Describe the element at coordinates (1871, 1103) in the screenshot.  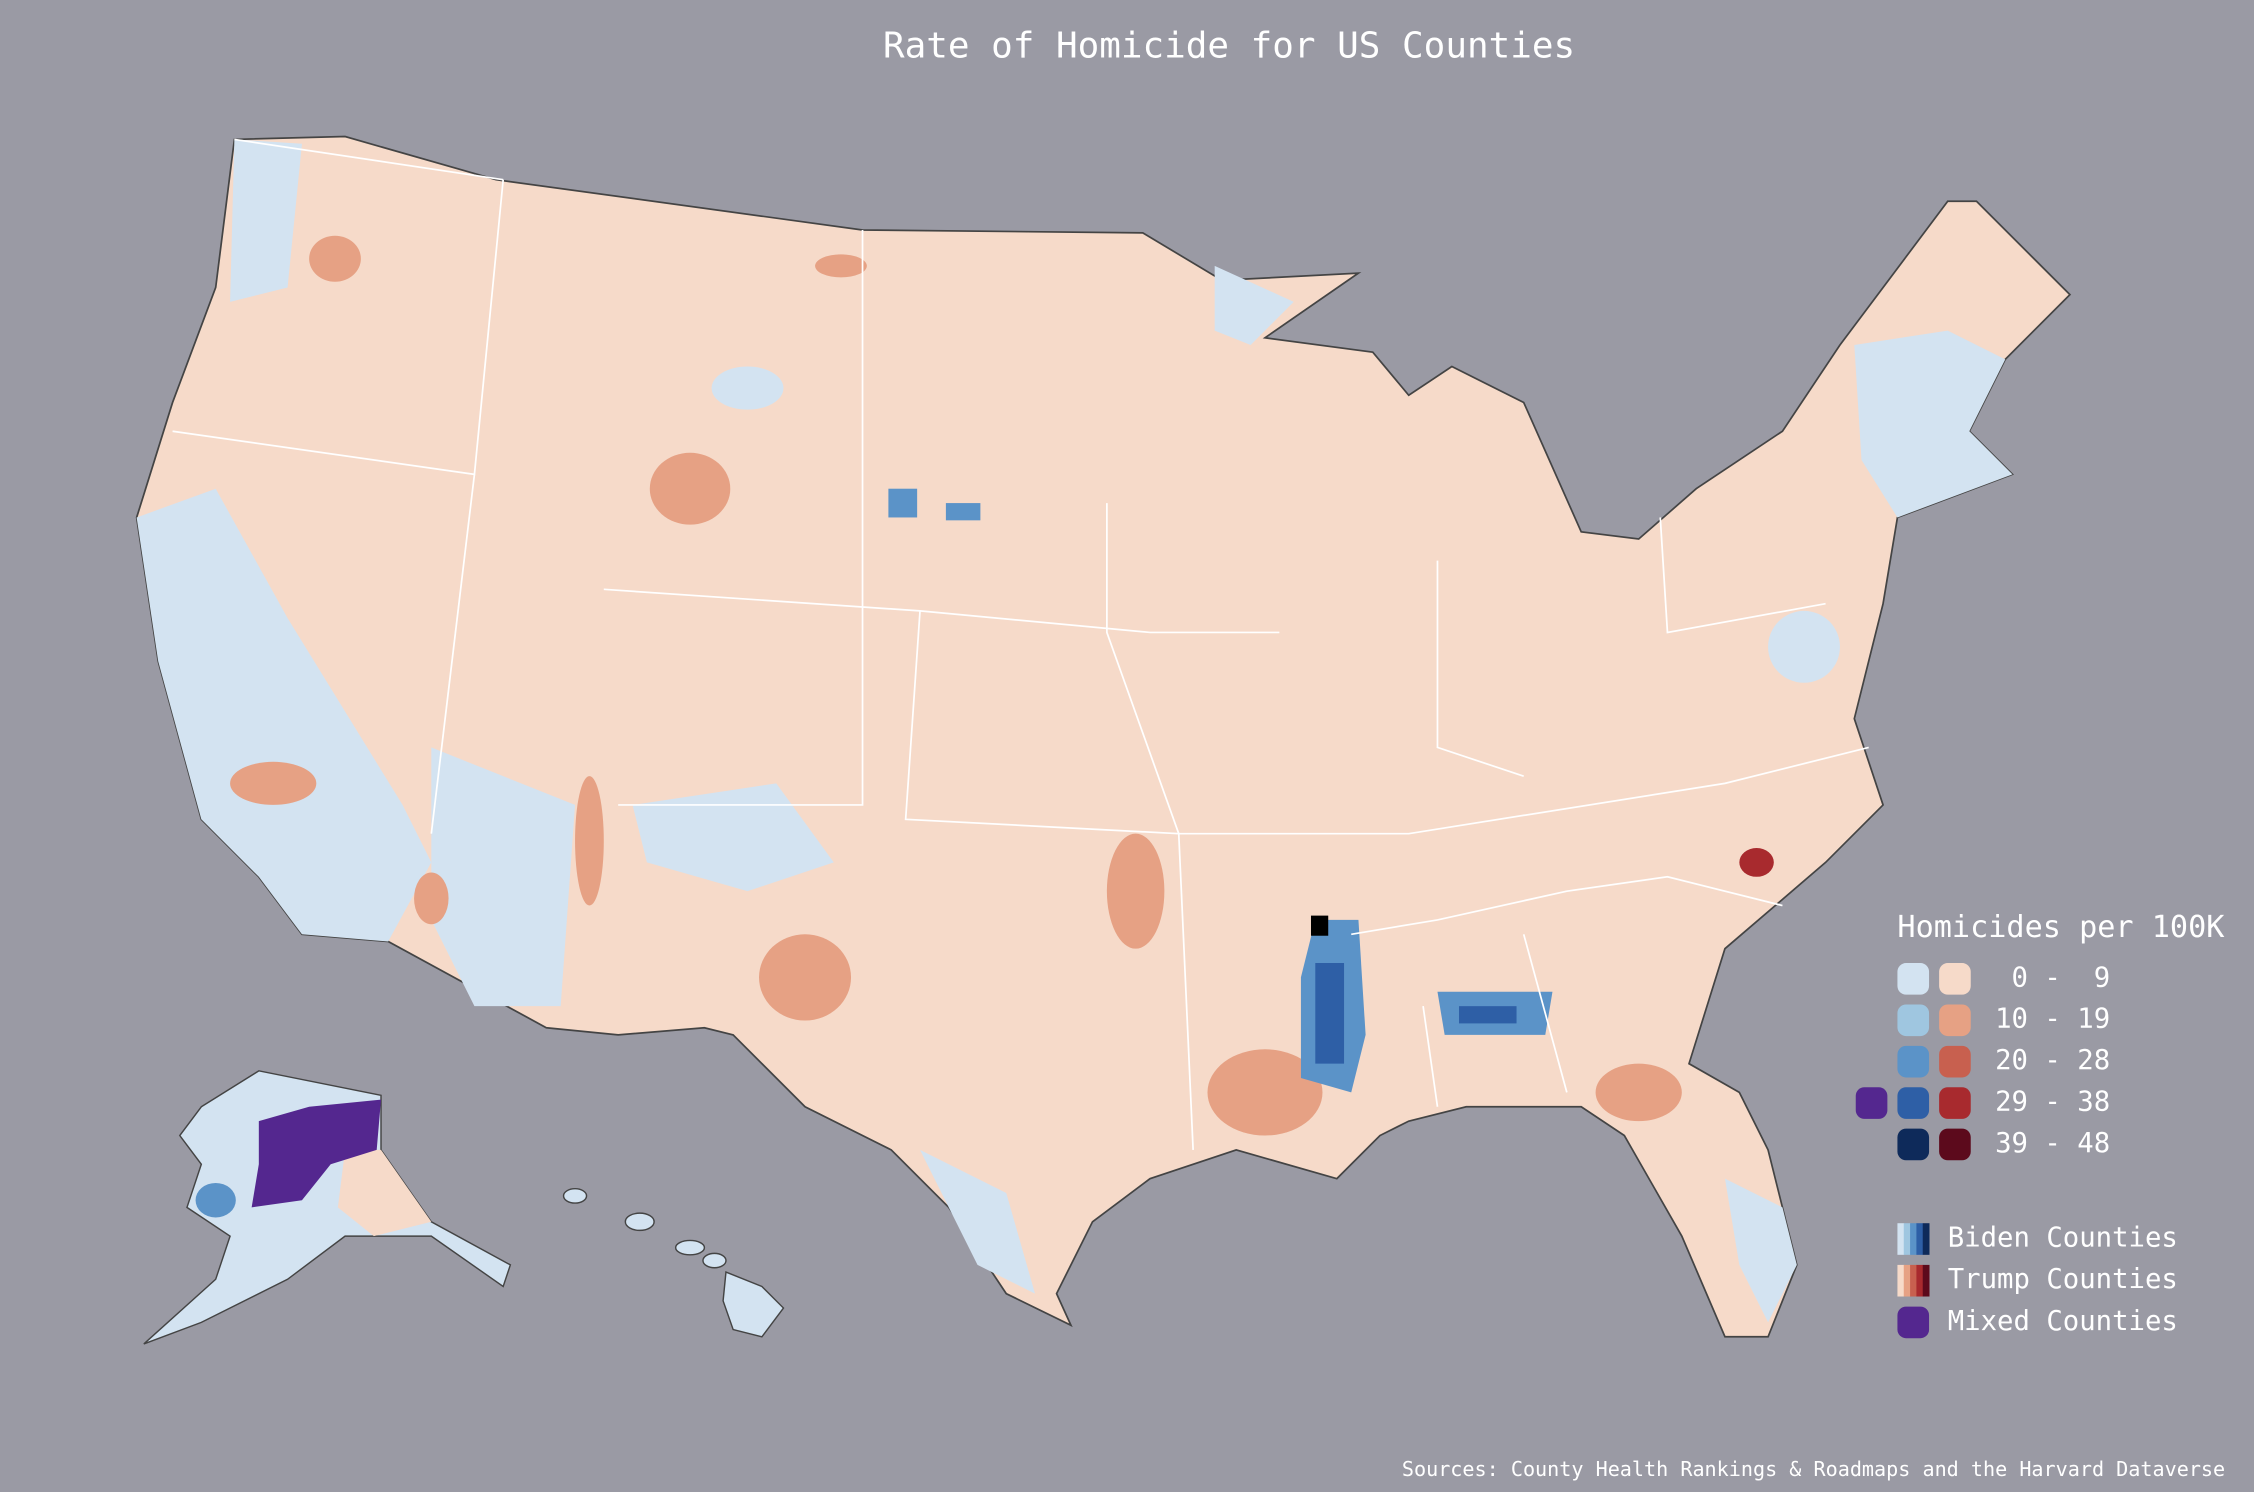
I see `mixed-swatch` at that location.